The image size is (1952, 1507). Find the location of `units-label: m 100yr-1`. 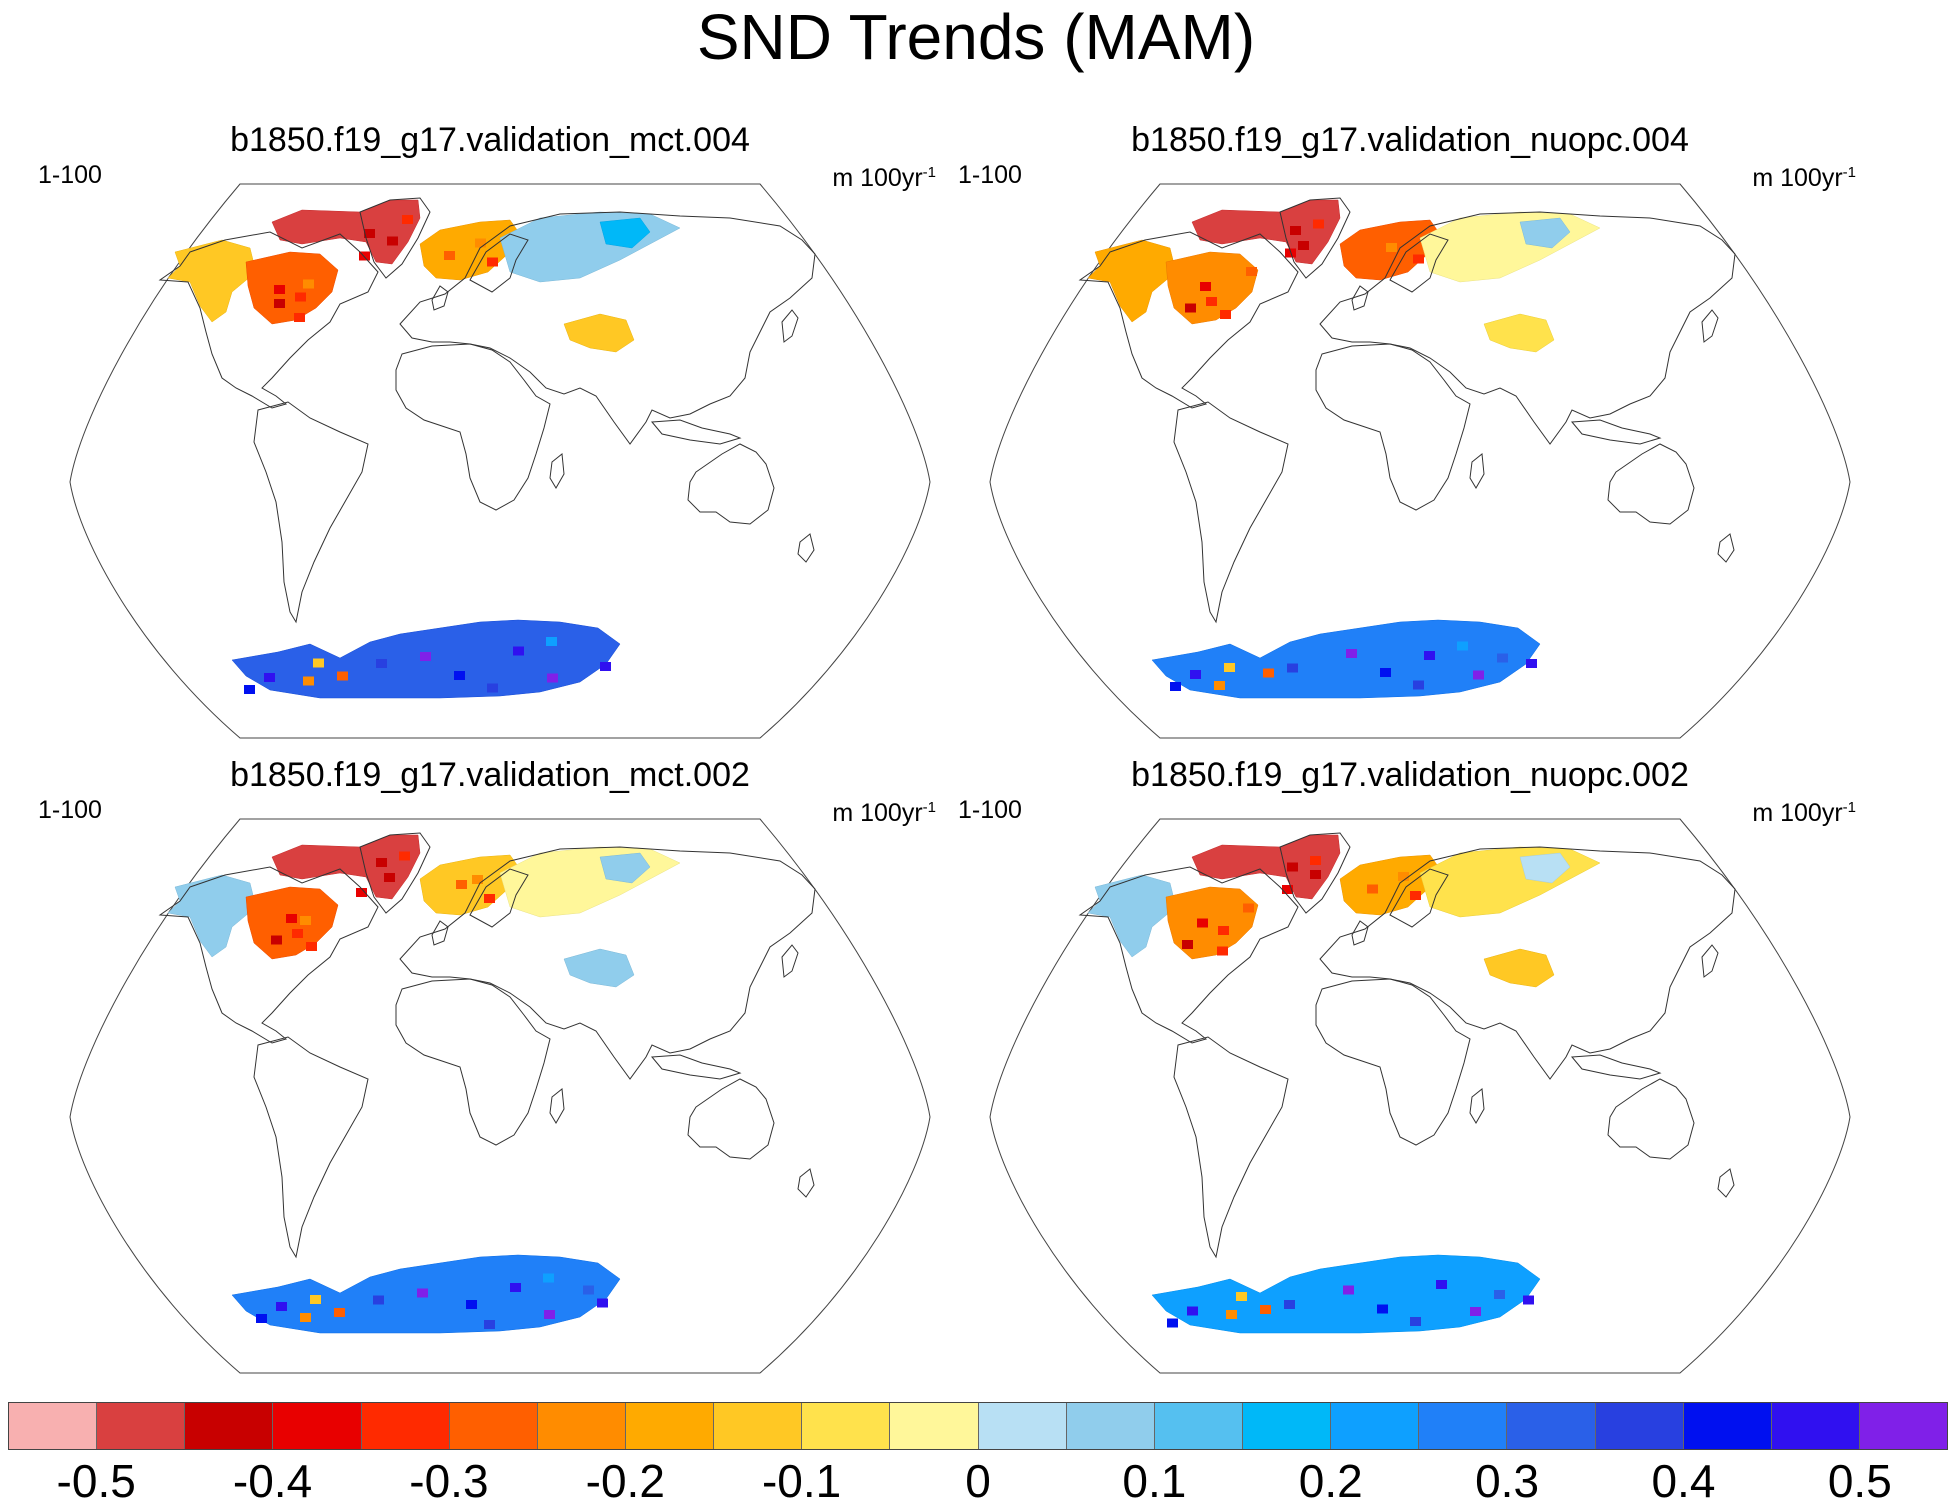

units-label: m 100yr-1 is located at coordinates (884, 813).